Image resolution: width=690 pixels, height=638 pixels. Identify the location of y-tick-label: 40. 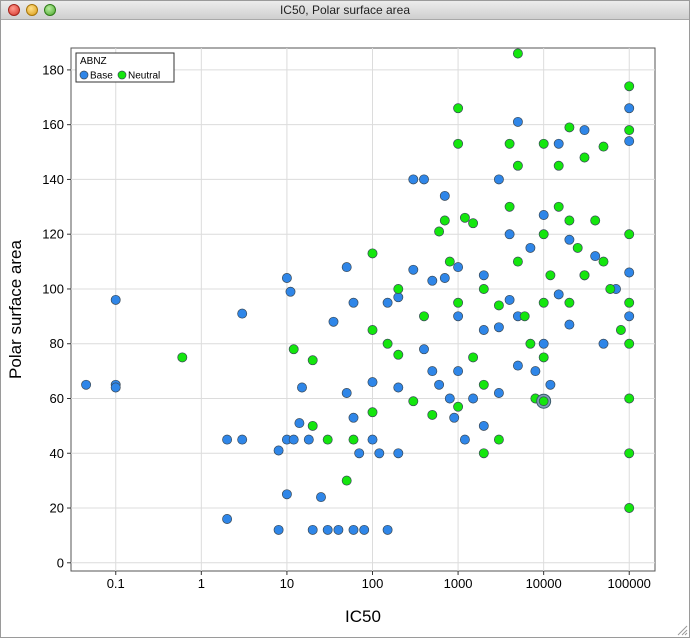
(57, 453).